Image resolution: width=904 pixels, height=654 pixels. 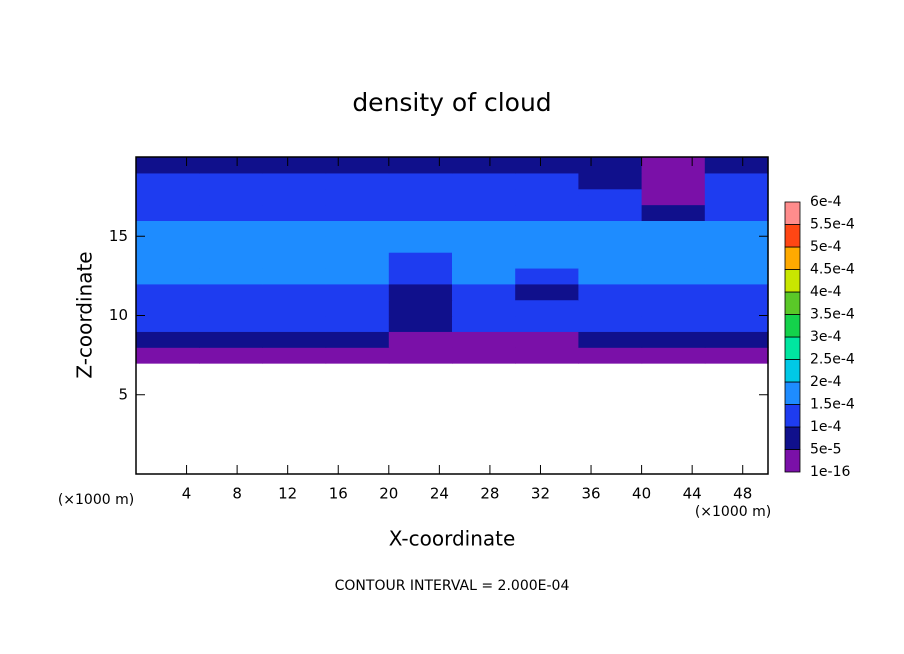 I want to click on colorbar-label: 1e-4, so click(x=826, y=427).